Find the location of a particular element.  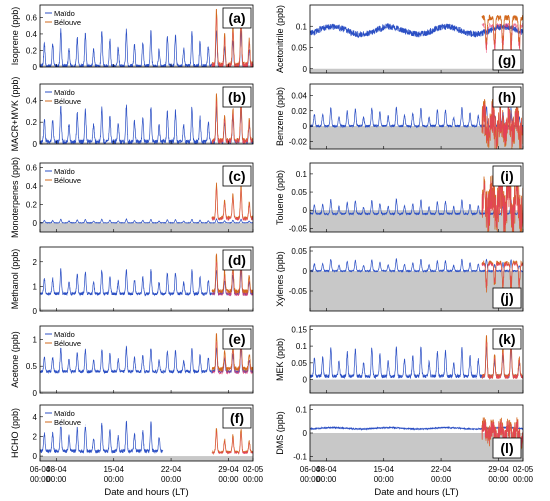

y-tick-label: 2 is located at coordinates (35, 436).